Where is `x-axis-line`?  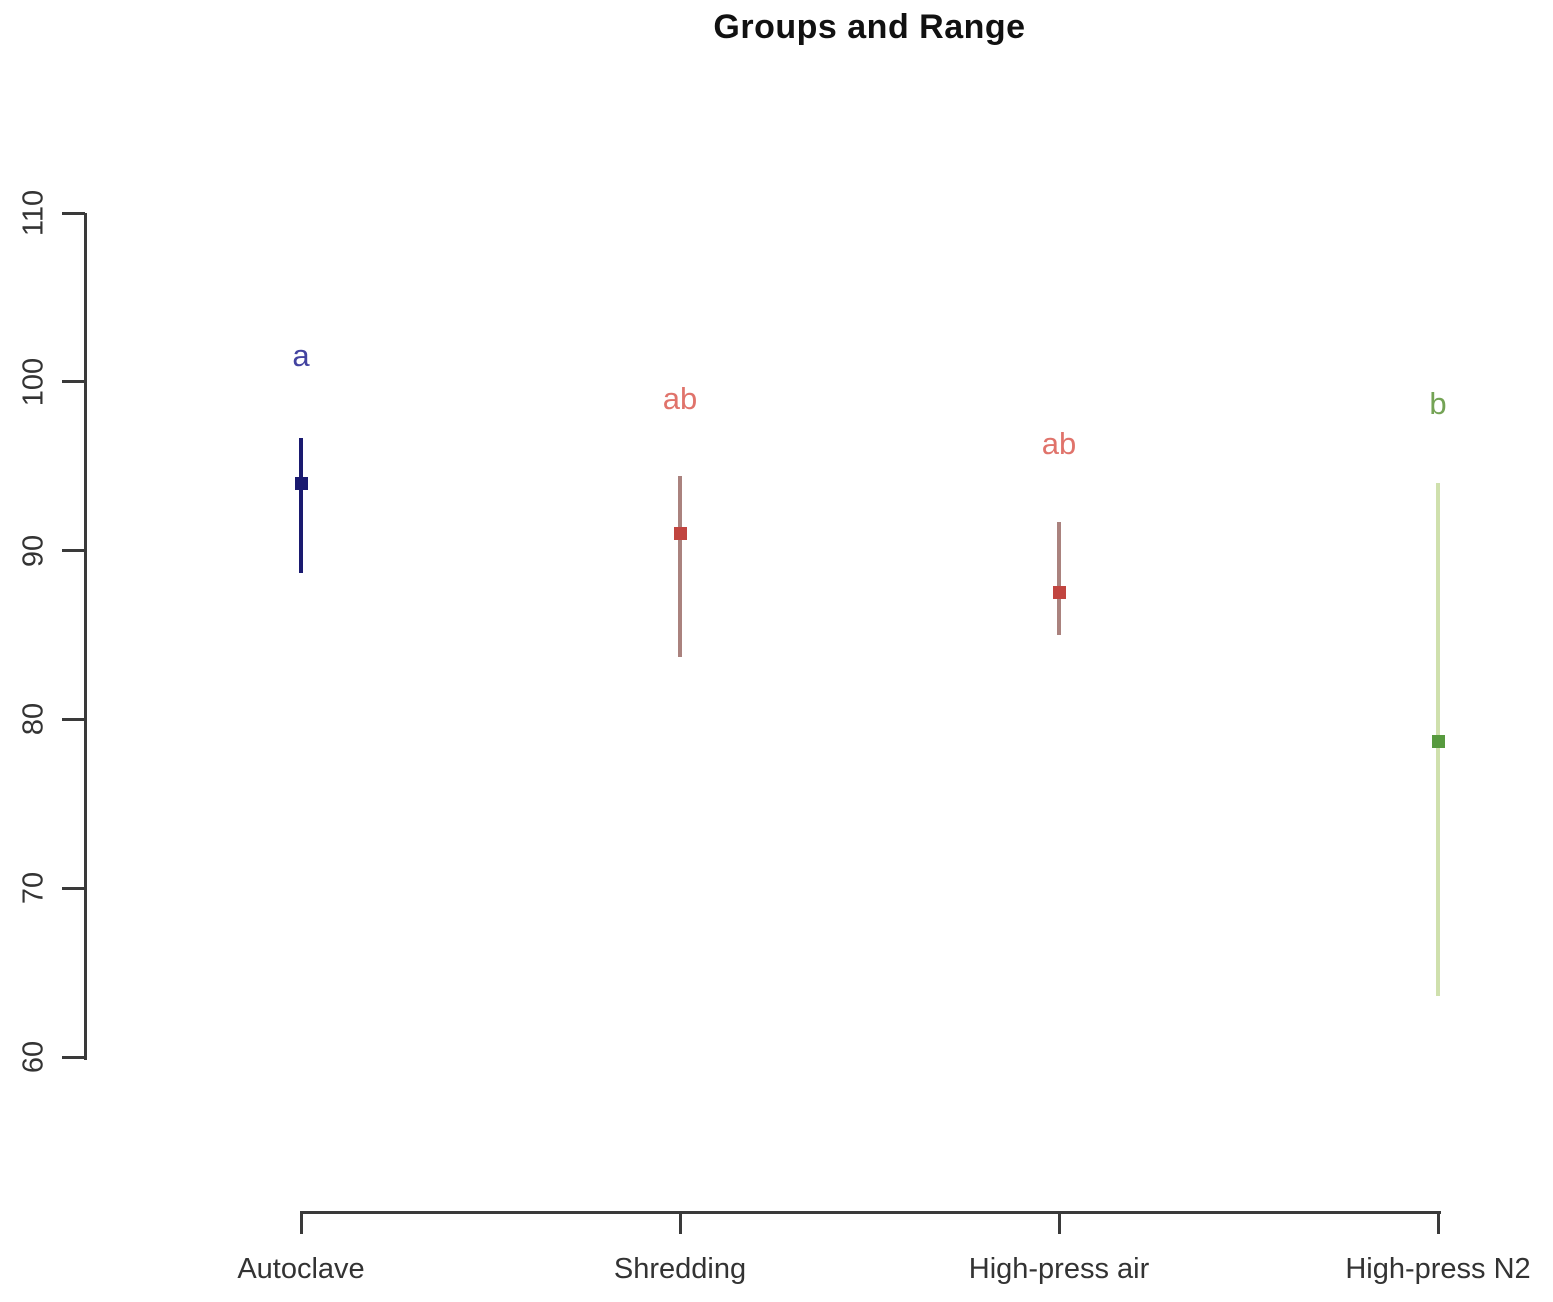 x-axis-line is located at coordinates (871, 1212).